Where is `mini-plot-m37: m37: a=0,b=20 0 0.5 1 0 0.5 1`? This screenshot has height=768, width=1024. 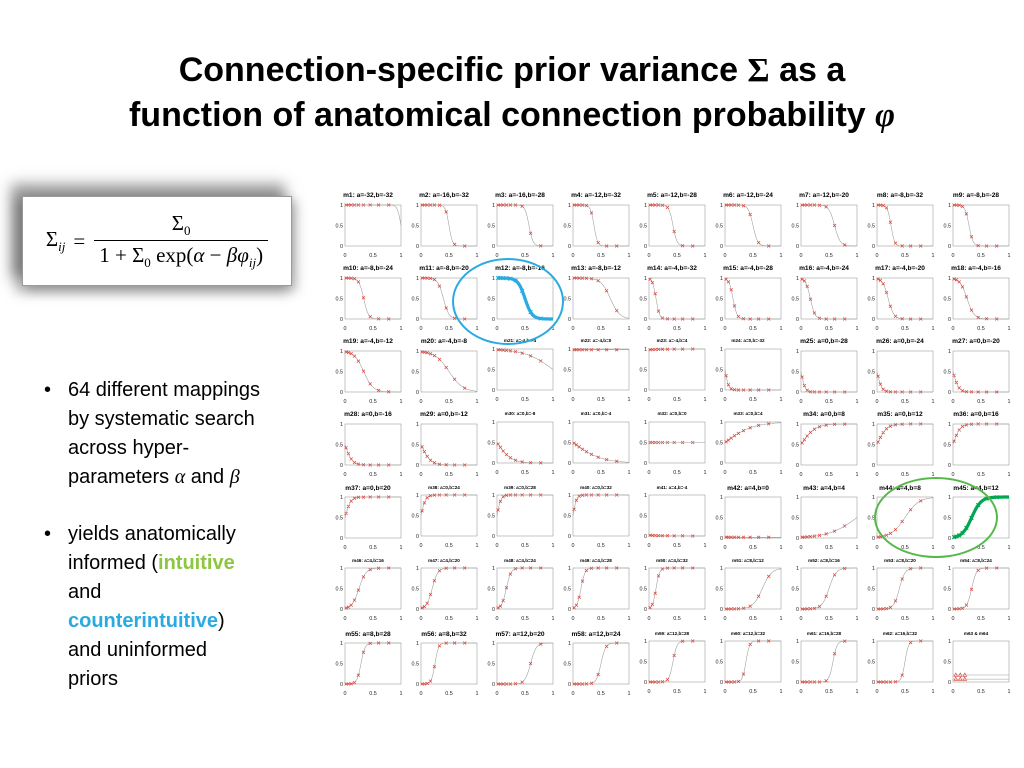
mini-plot-m37: m37: a=0,b=20 0 0.5 1 0 0.5 1 is located at coordinates (368, 519).